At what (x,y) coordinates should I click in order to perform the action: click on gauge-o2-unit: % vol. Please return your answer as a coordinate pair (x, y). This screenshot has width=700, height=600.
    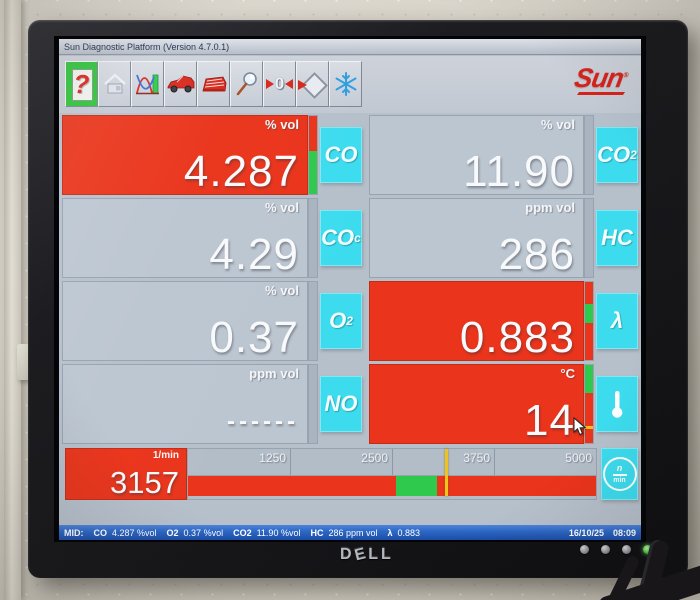
    Looking at the image, I should click on (282, 290).